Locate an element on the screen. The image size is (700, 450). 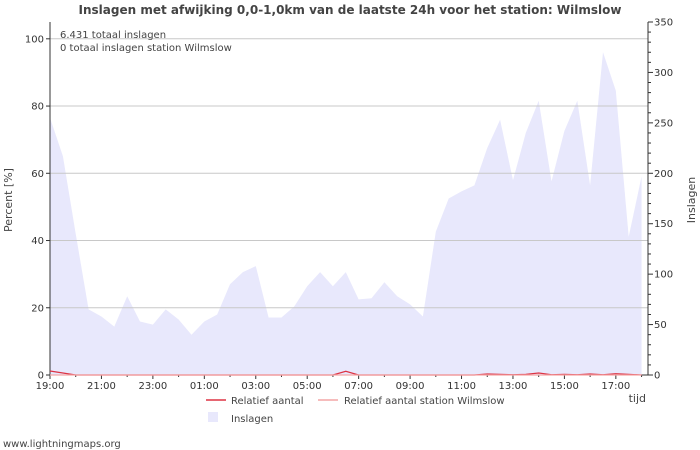
y-right-tick-label: 250 is located at coordinates (663, 123).